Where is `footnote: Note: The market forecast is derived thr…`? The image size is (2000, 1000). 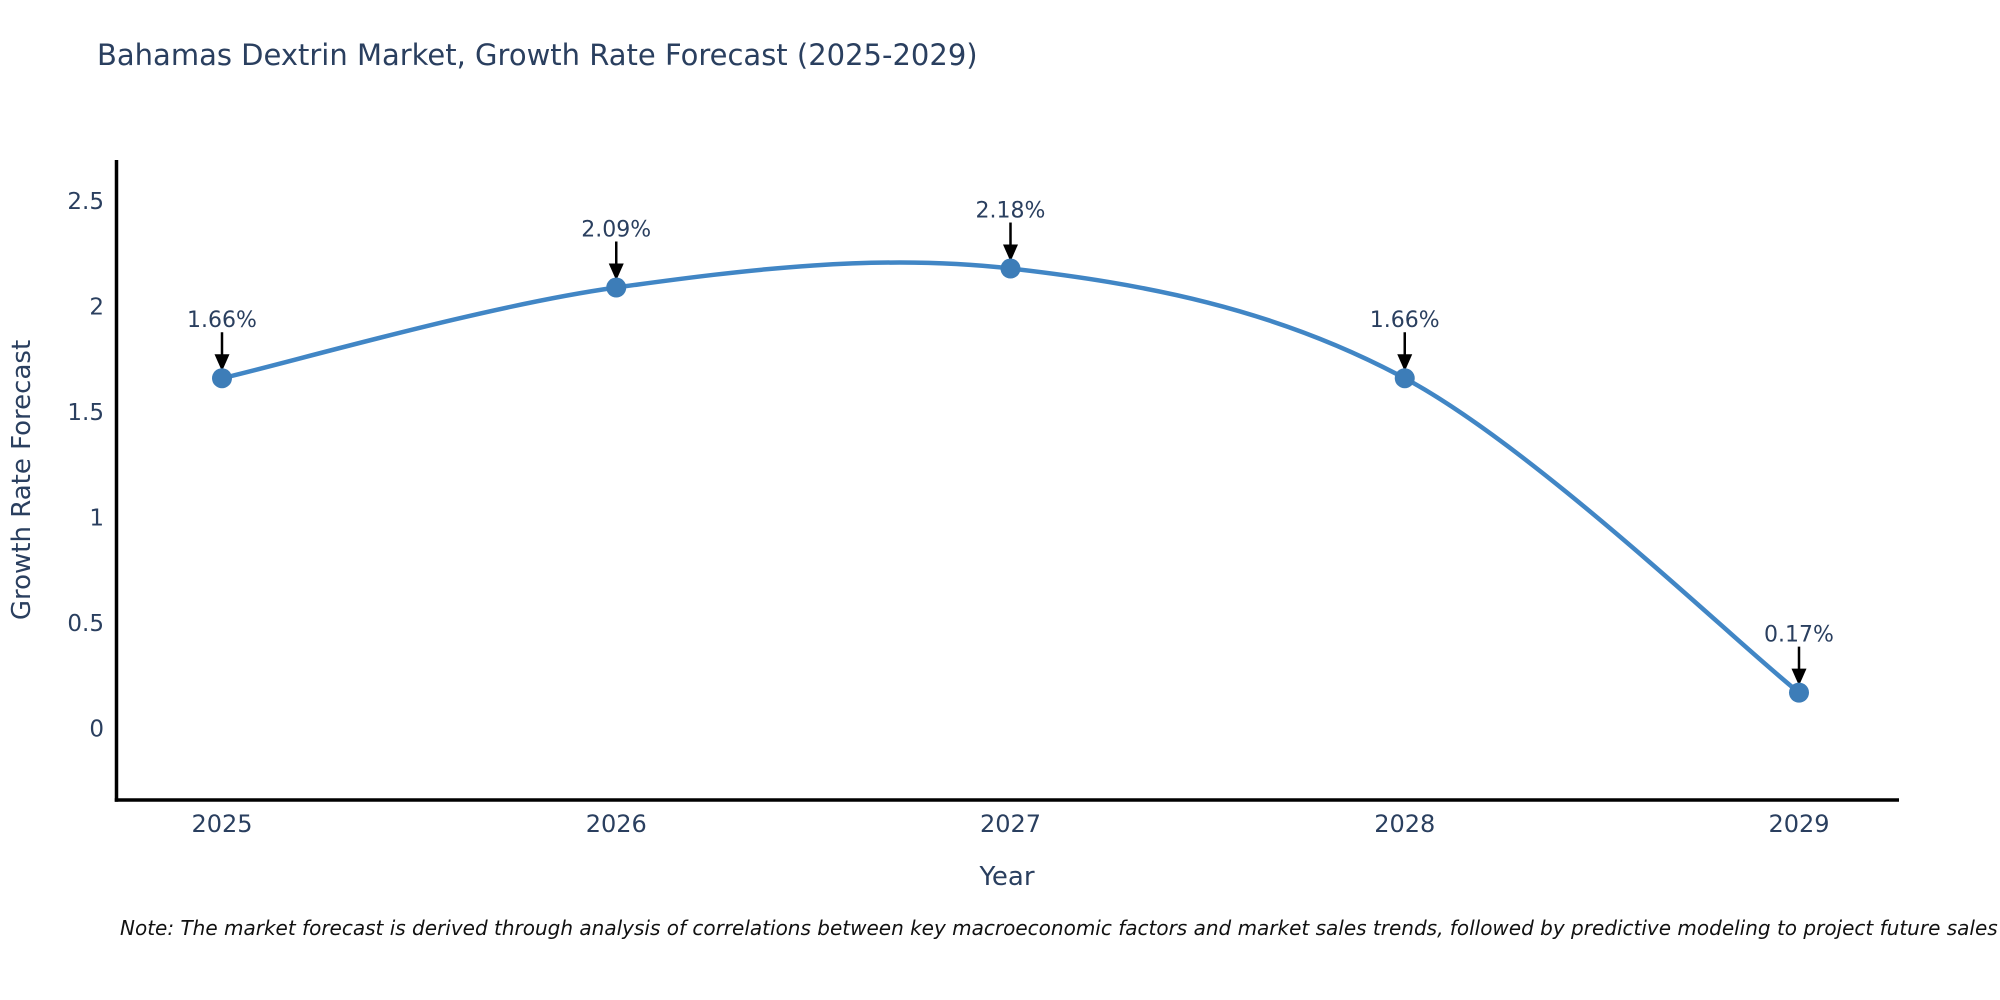 footnote: Note: The market forecast is derived thr… is located at coordinates (1060, 928).